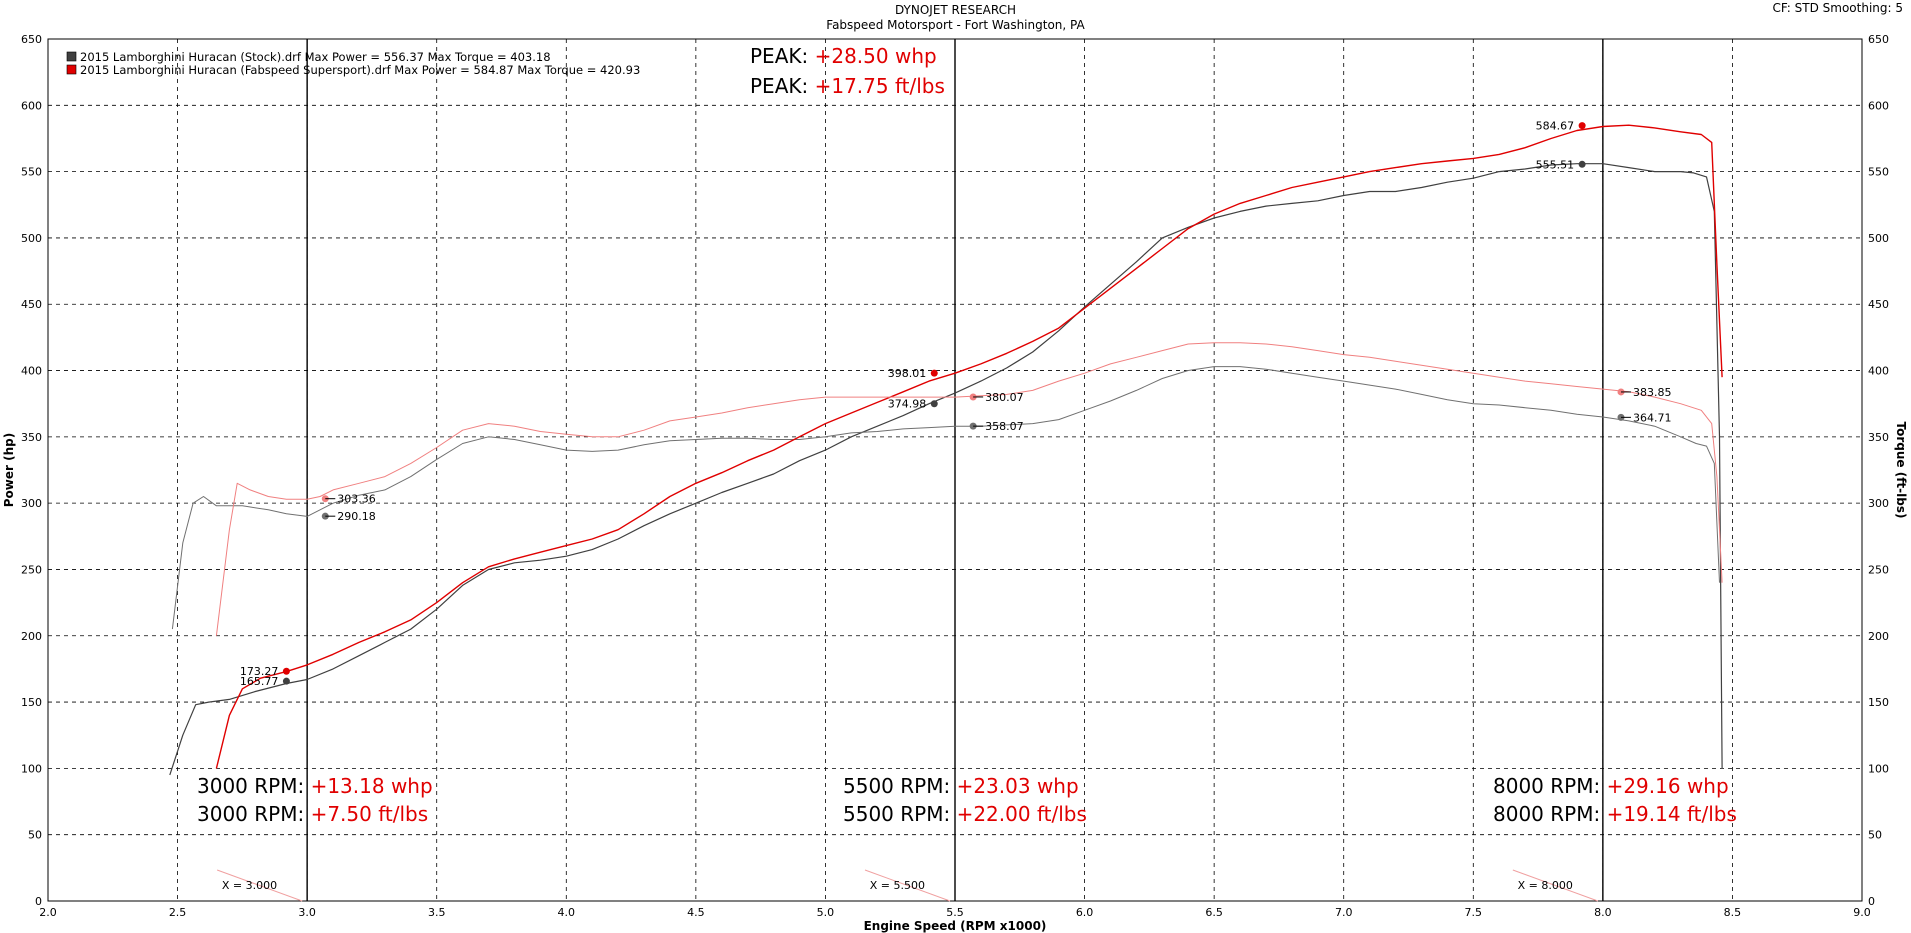 This screenshot has width=1911, height=933. I want to click on y-tick-label: 500, so click(31, 238).